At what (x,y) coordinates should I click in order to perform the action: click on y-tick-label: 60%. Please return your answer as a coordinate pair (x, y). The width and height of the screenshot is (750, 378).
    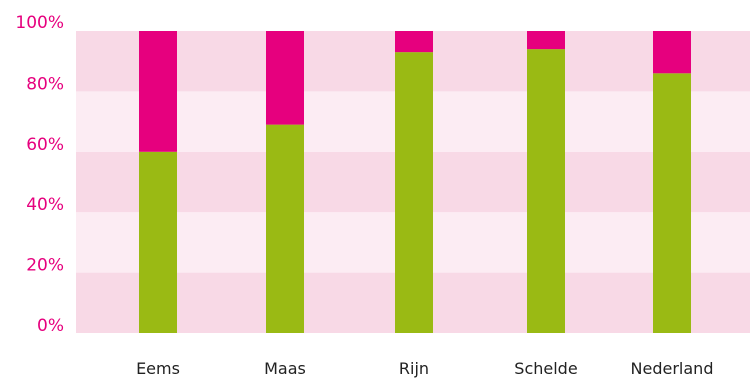
    Looking at the image, I should click on (45, 145).